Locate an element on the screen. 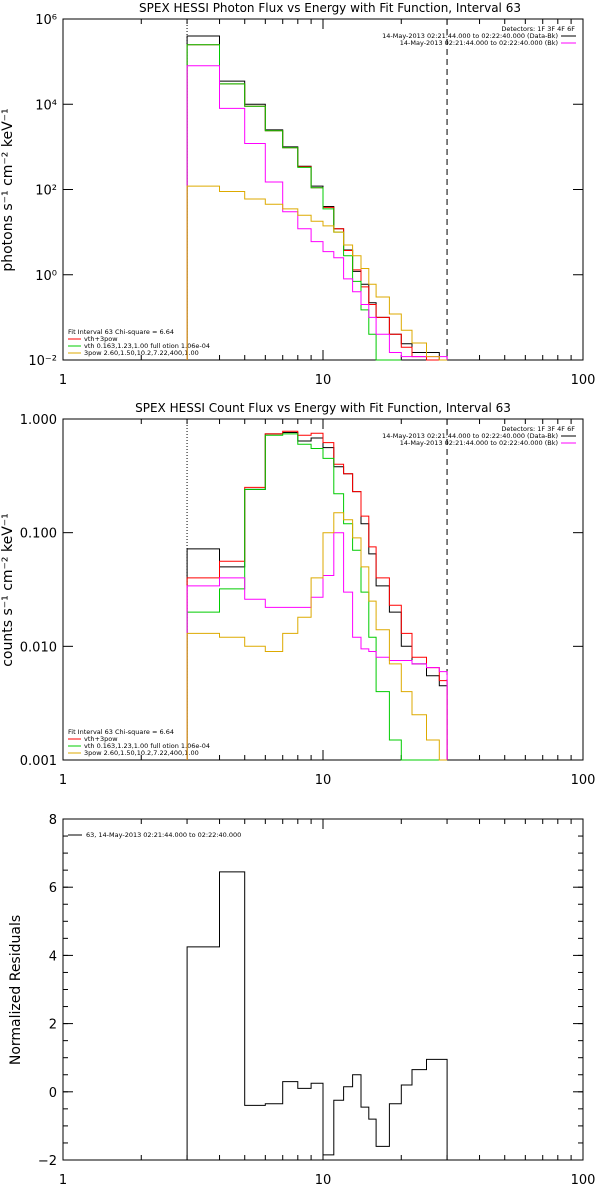 The image size is (600, 1200). photon-series-1-step-line is located at coordinates (317, 202).